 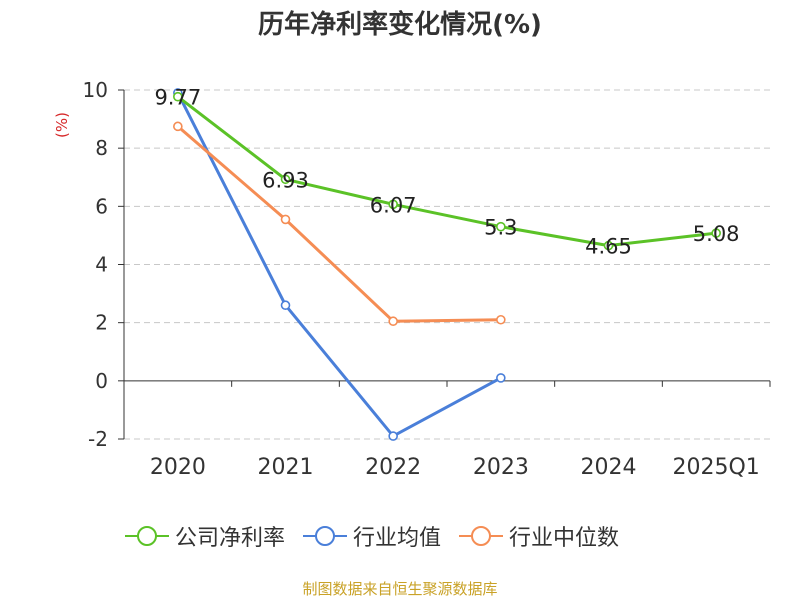 What do you see at coordinates (101, 148) in the screenshot?
I see `y-tick-label: 8` at bounding box center [101, 148].